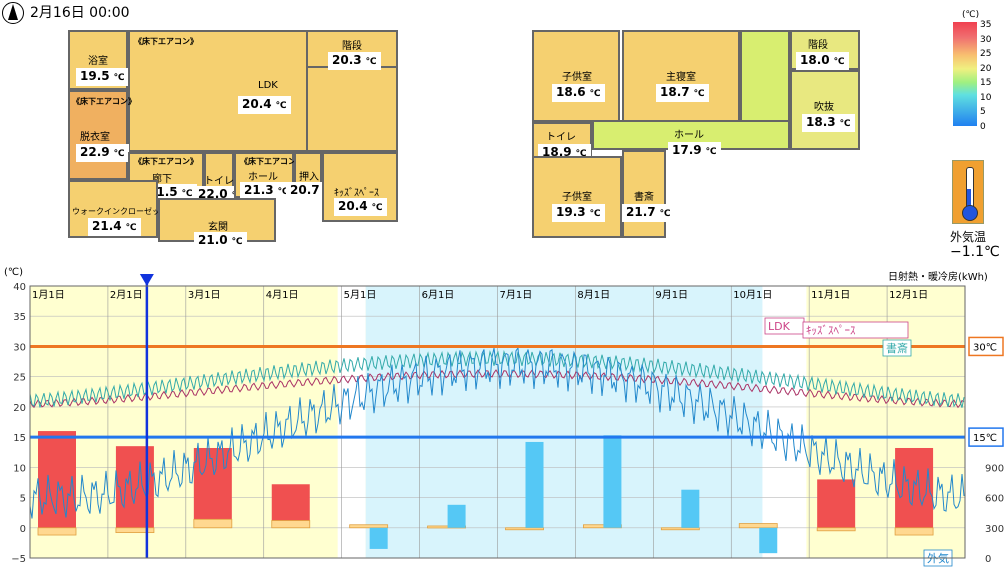  I want to click on temp-hall: 21.3 ℃, so click(266, 191).